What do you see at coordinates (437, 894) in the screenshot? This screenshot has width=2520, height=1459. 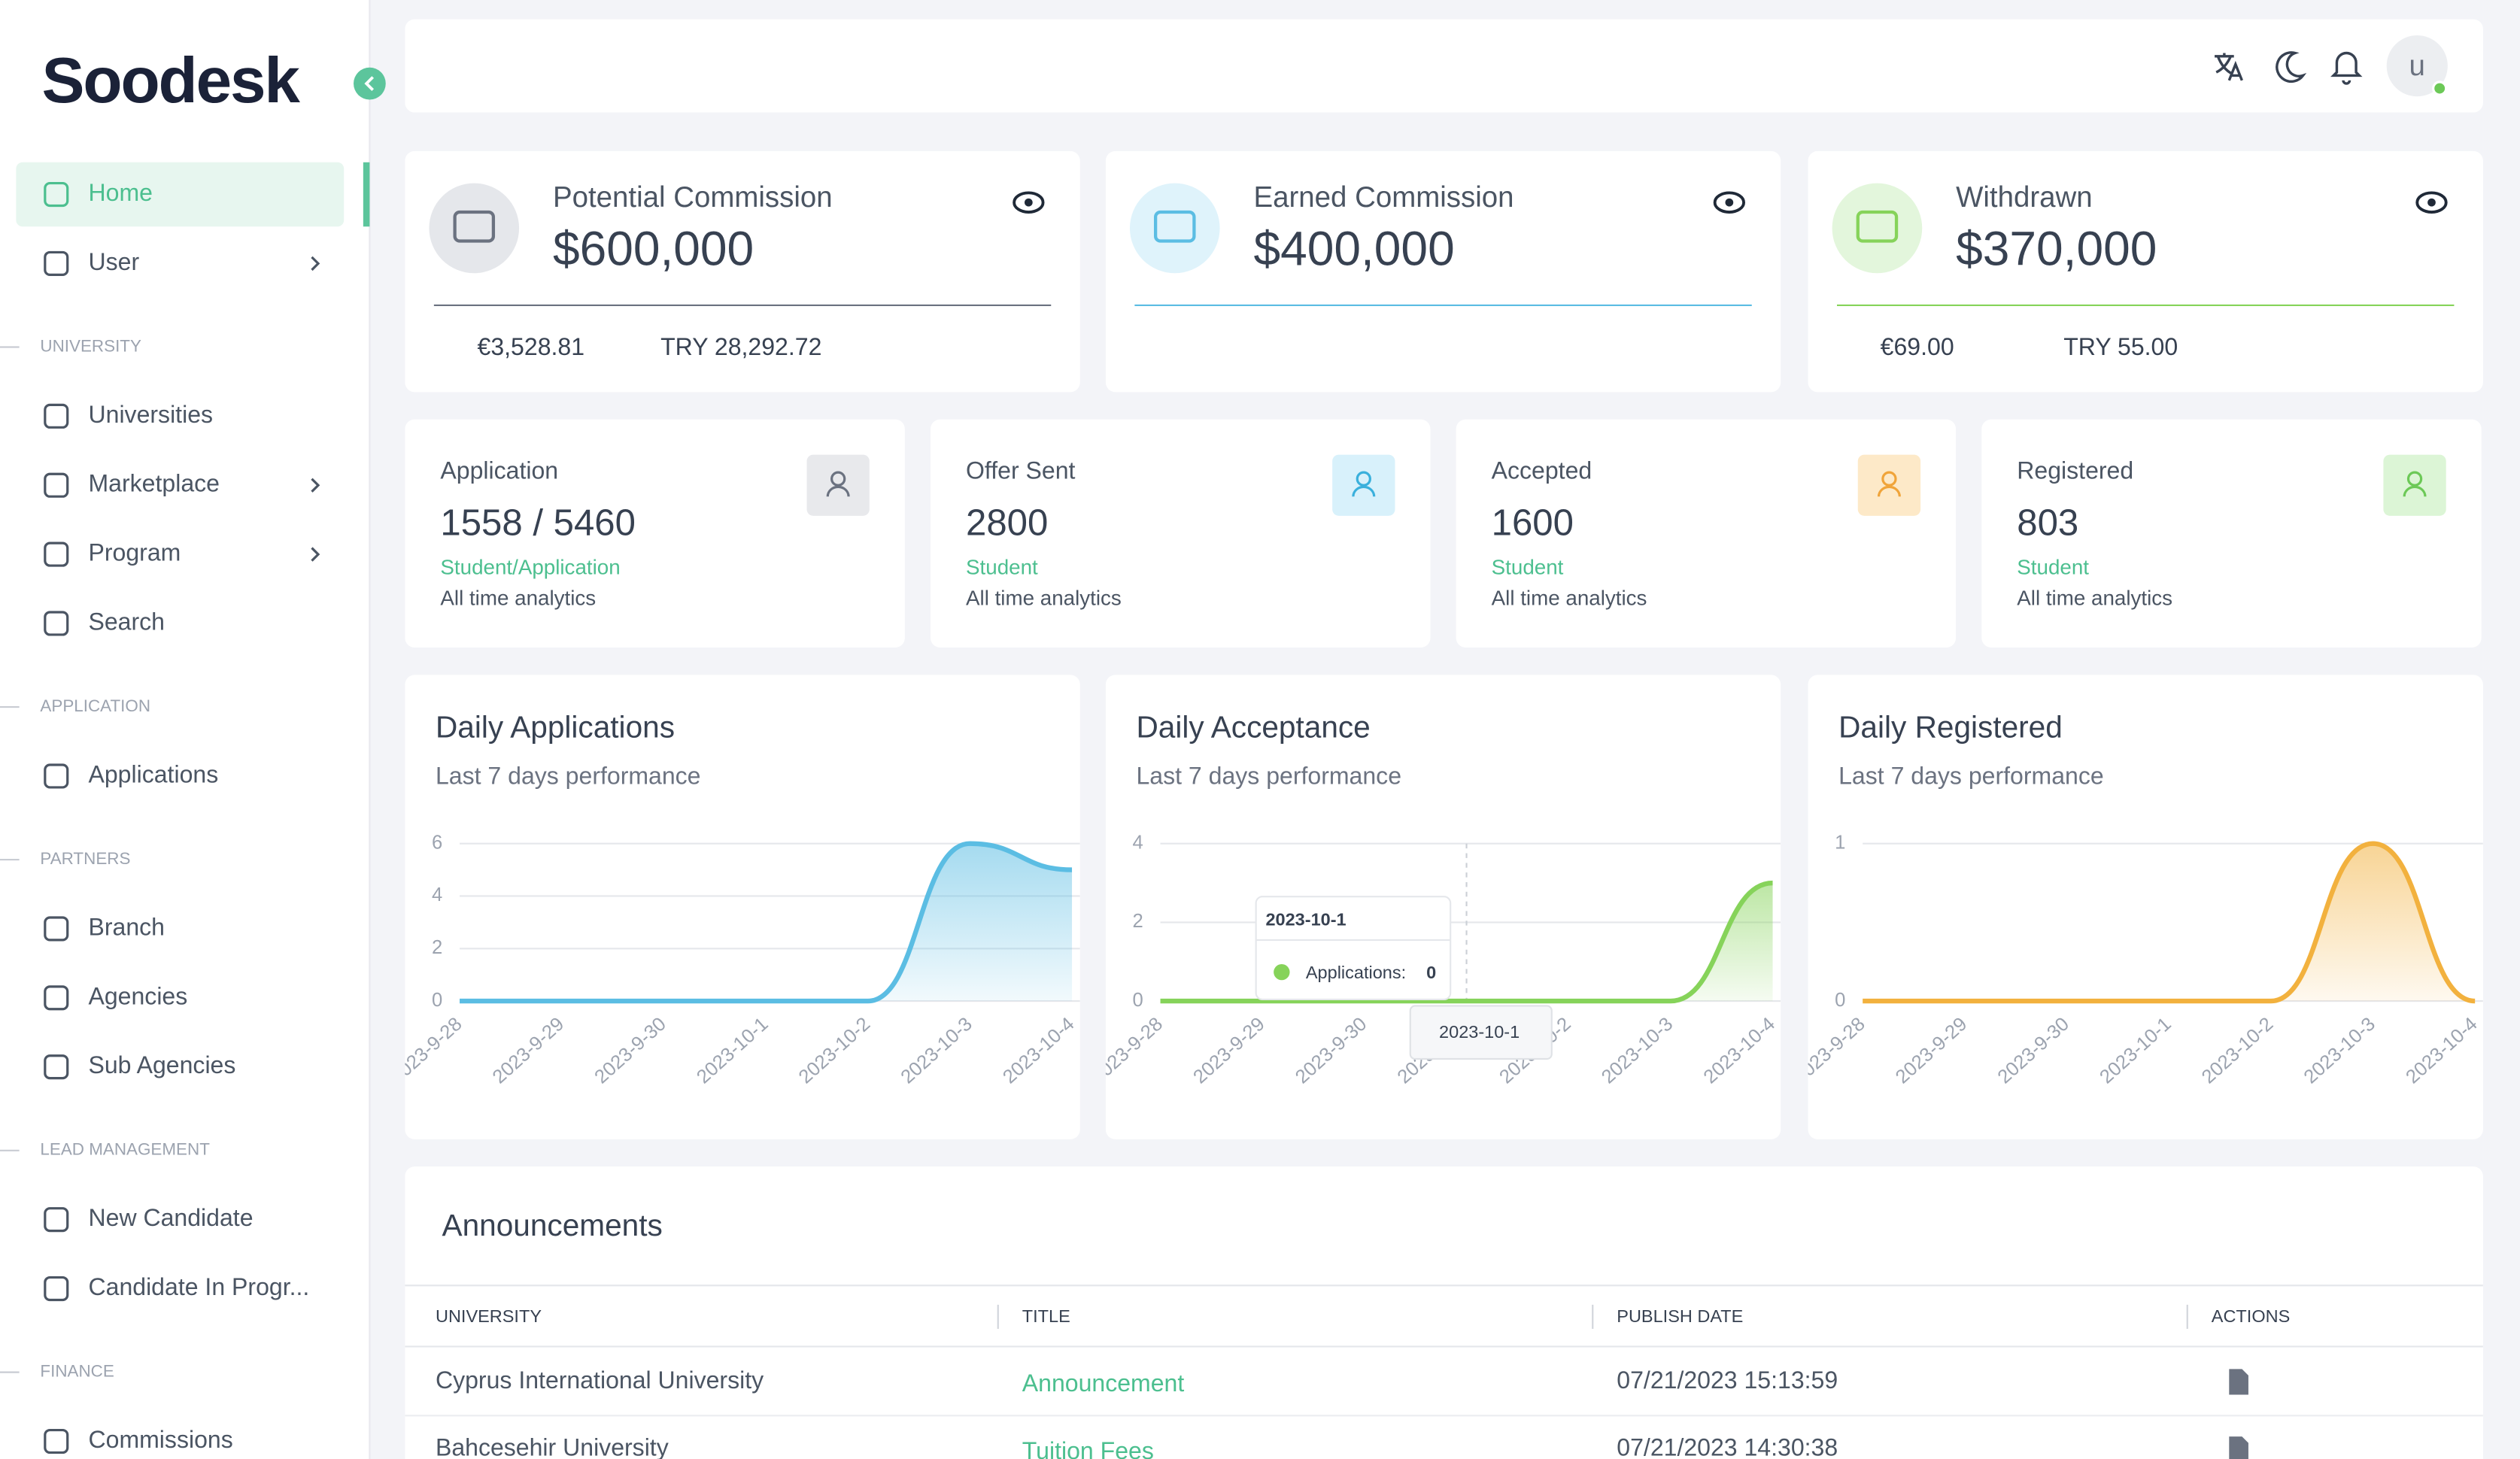 I see `y-tick-label: 4` at bounding box center [437, 894].